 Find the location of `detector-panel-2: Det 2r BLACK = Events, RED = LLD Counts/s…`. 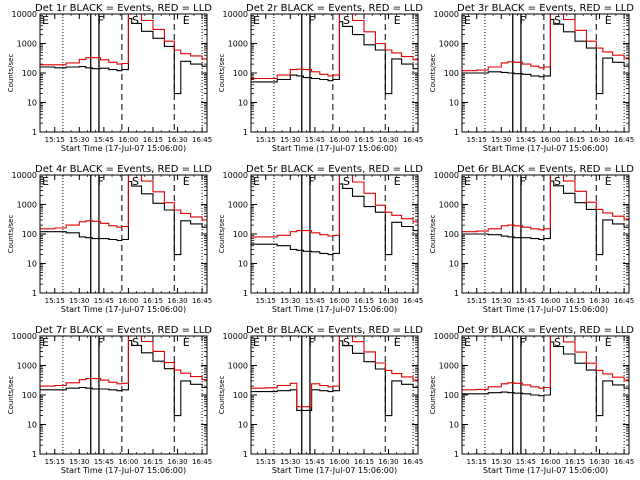

detector-panel-2: Det 2r BLACK = Events, RED = LLD Counts/s… is located at coordinates (320, 78).